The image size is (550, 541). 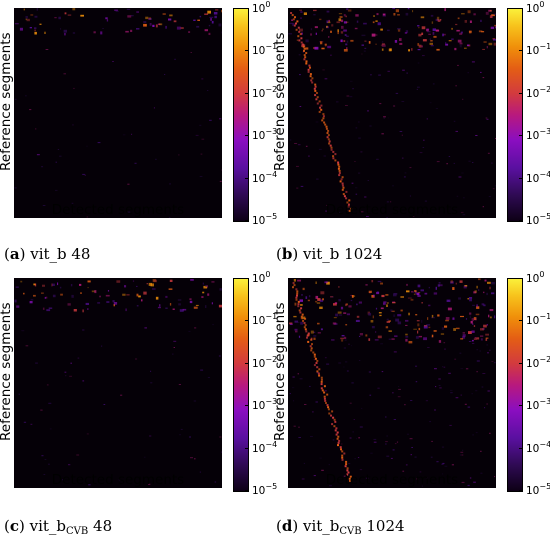 What do you see at coordinates (264, 489) in the screenshot?
I see `colorbar-tick-label: 10⁻⁵` at bounding box center [264, 489].